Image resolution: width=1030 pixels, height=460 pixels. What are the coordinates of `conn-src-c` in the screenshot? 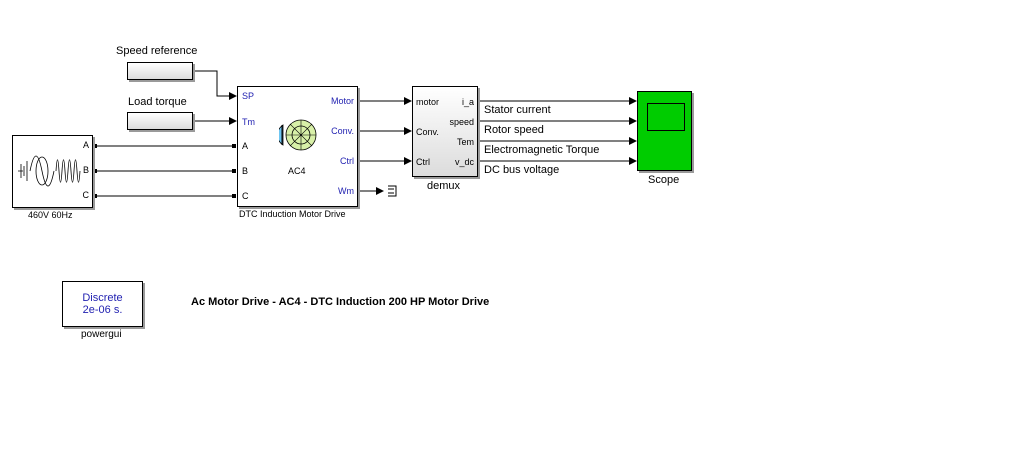 It's located at (95, 196).